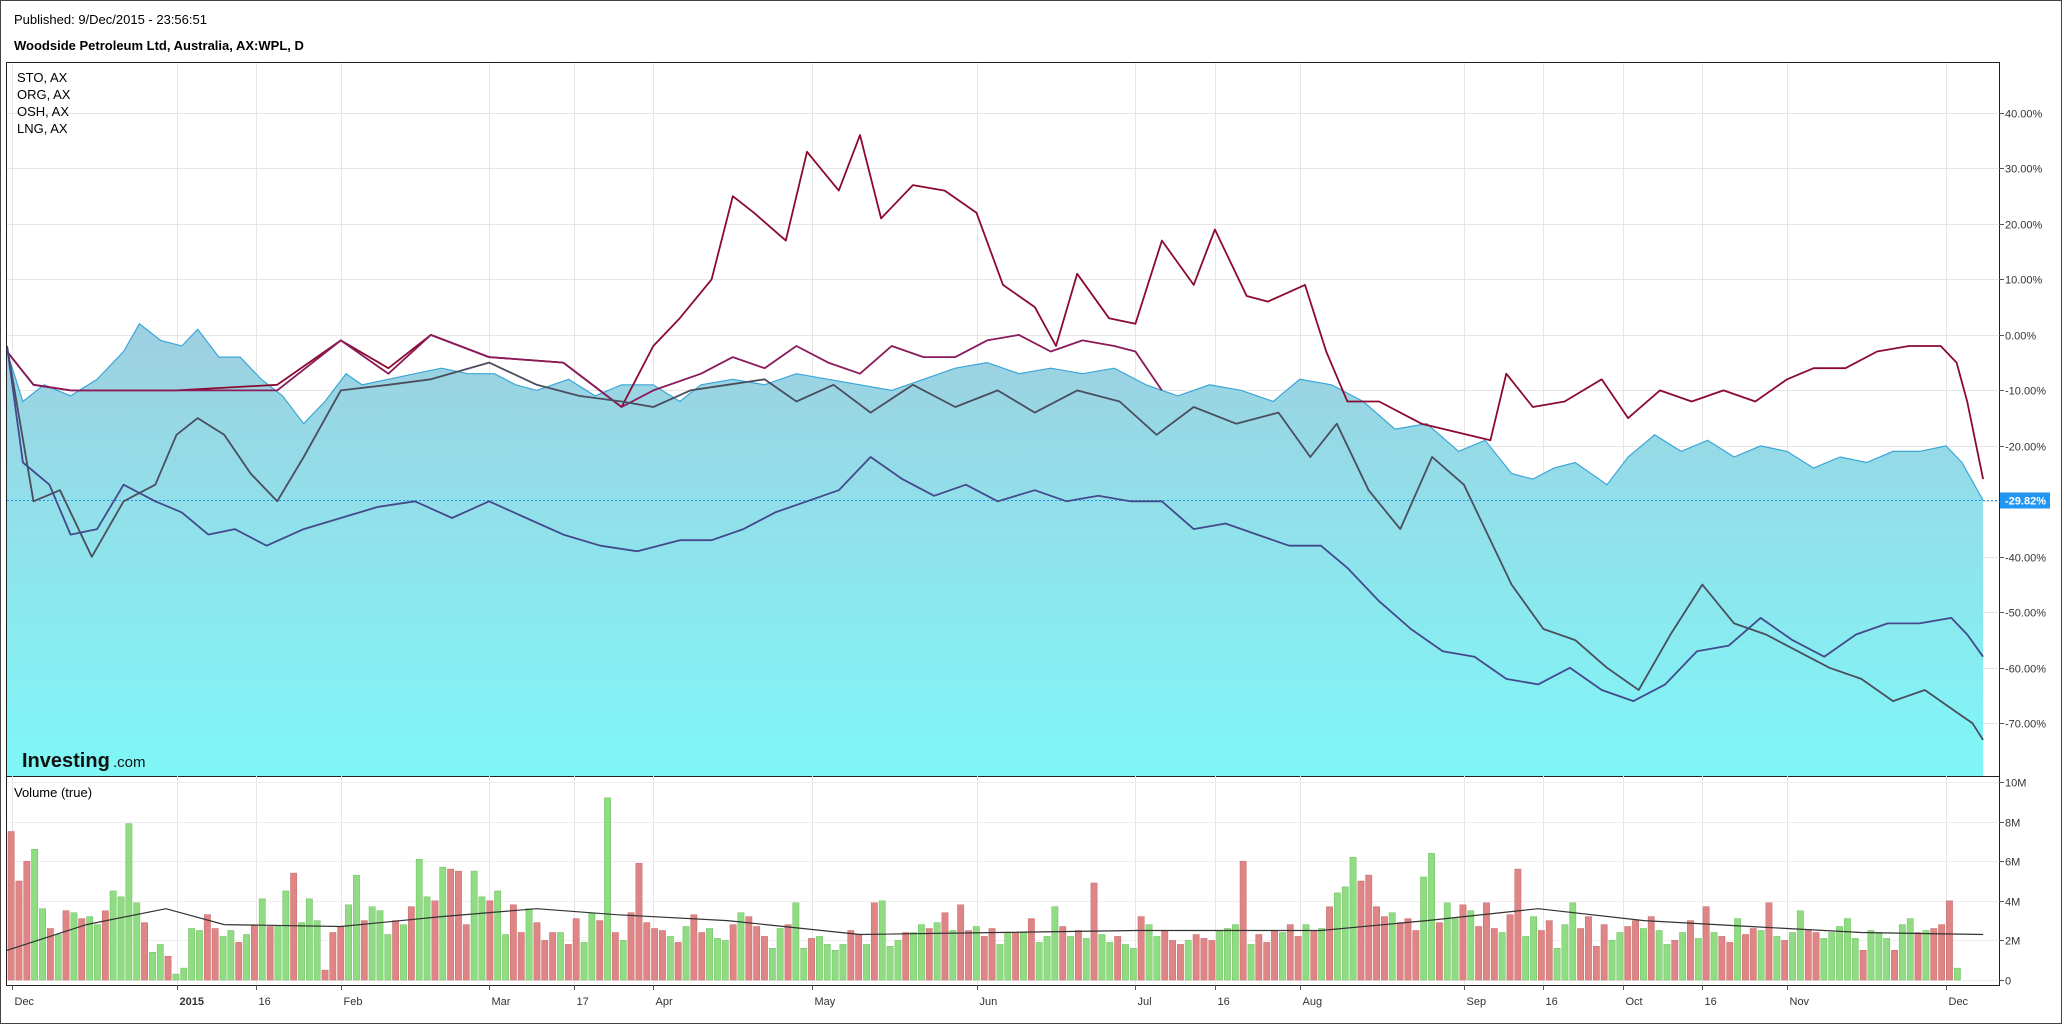 This screenshot has width=2062, height=1024. Describe the element at coordinates (2012, 863) in the screenshot. I see `volume-tick-label: 6M` at that location.